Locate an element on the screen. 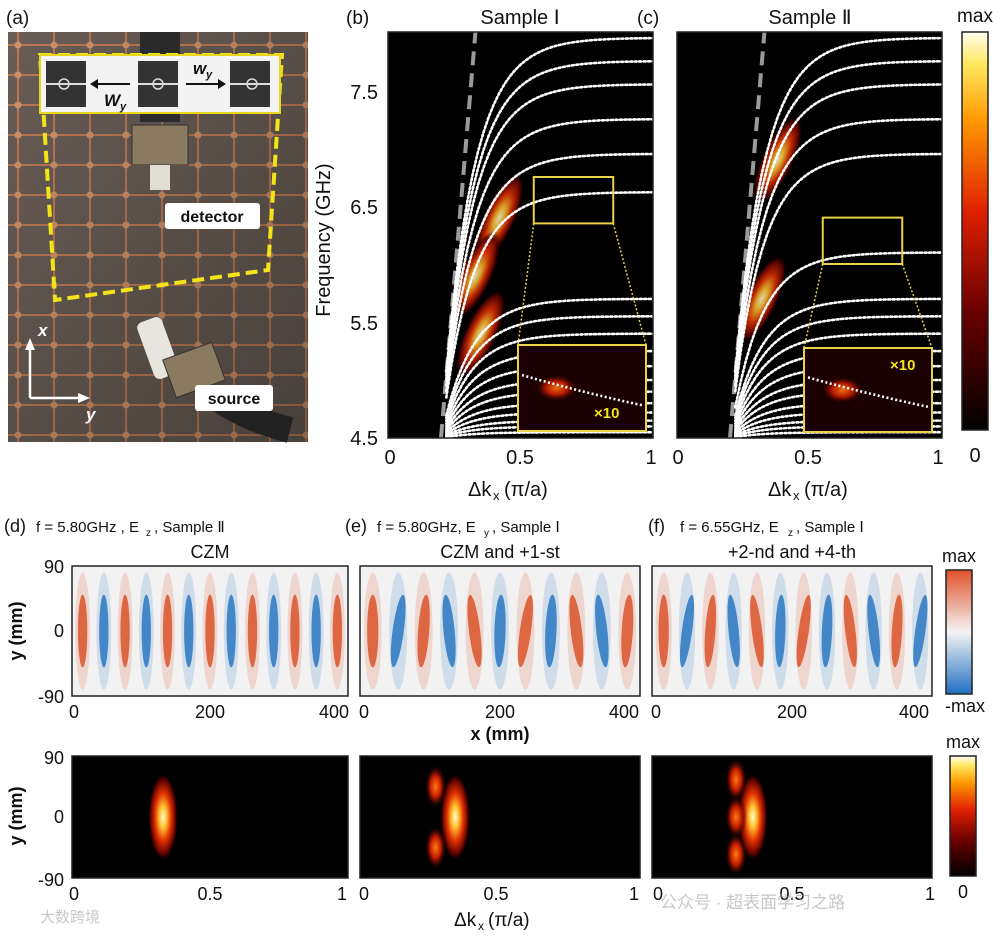 Image resolution: width=1000 pixels, height=937 pixels. sample-outline is located at coordinates (161, 178).